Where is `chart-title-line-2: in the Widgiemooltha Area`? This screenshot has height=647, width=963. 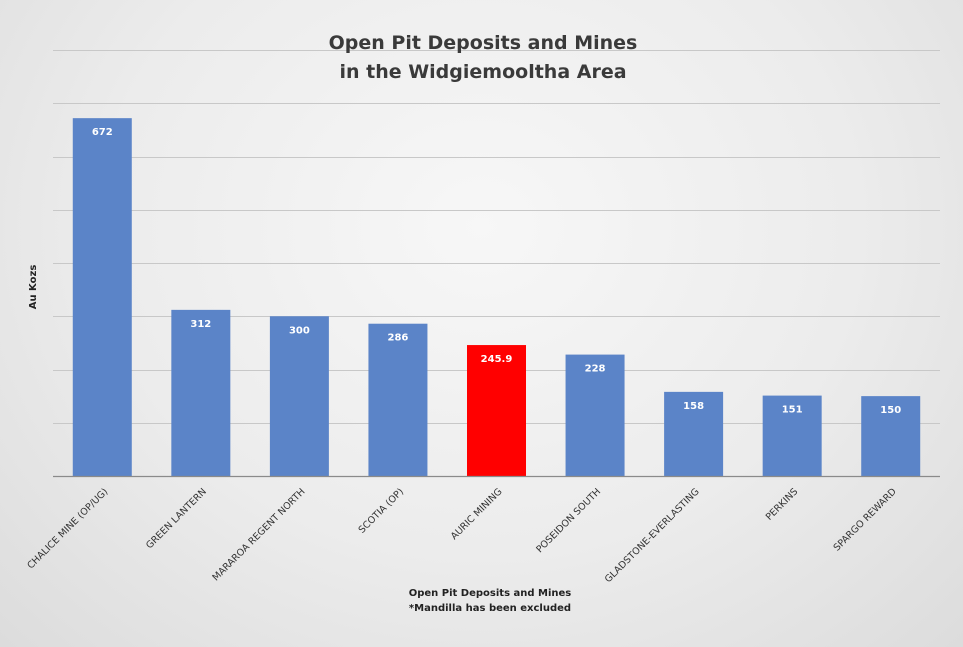
chart-title-line-2: in the Widgiemooltha Area is located at coordinates (482, 72).